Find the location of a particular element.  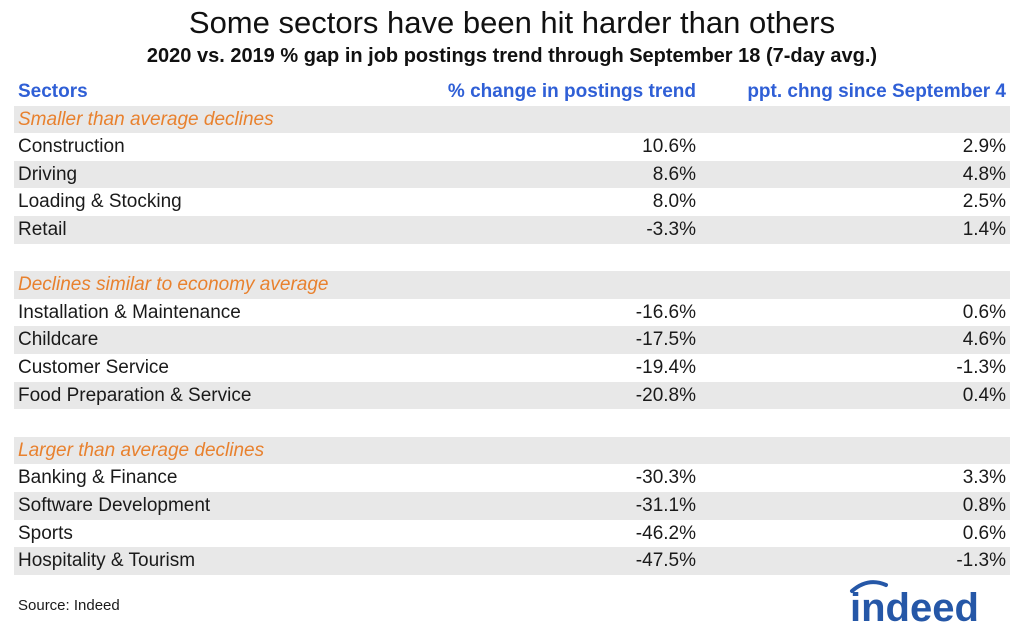

table-row: Hospitality & Tourism -47.5% -1.3% is located at coordinates (512, 561).